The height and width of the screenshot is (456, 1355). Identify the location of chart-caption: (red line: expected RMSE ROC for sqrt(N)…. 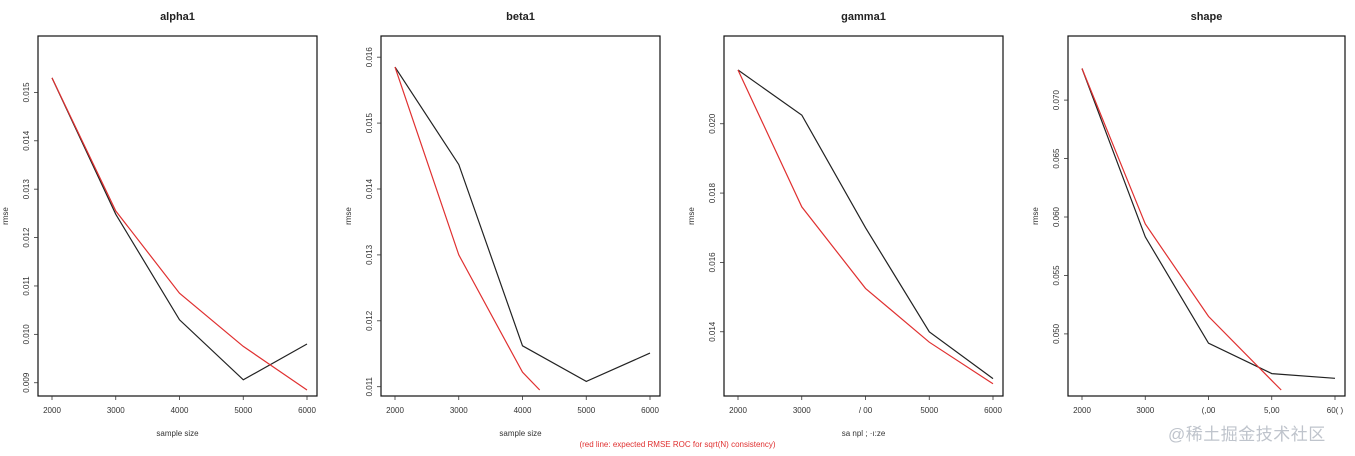
(677, 444).